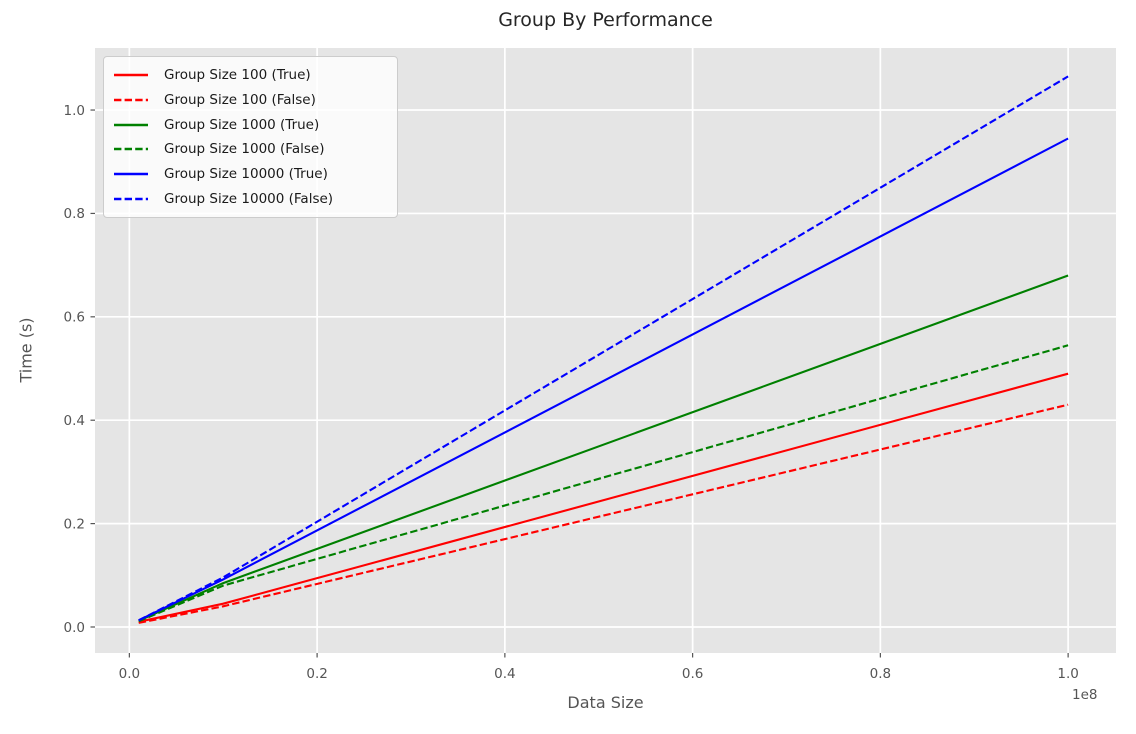 The height and width of the screenshot is (734, 1136). Describe the element at coordinates (692, 674) in the screenshot. I see `x-tick-label: 0.6` at that location.